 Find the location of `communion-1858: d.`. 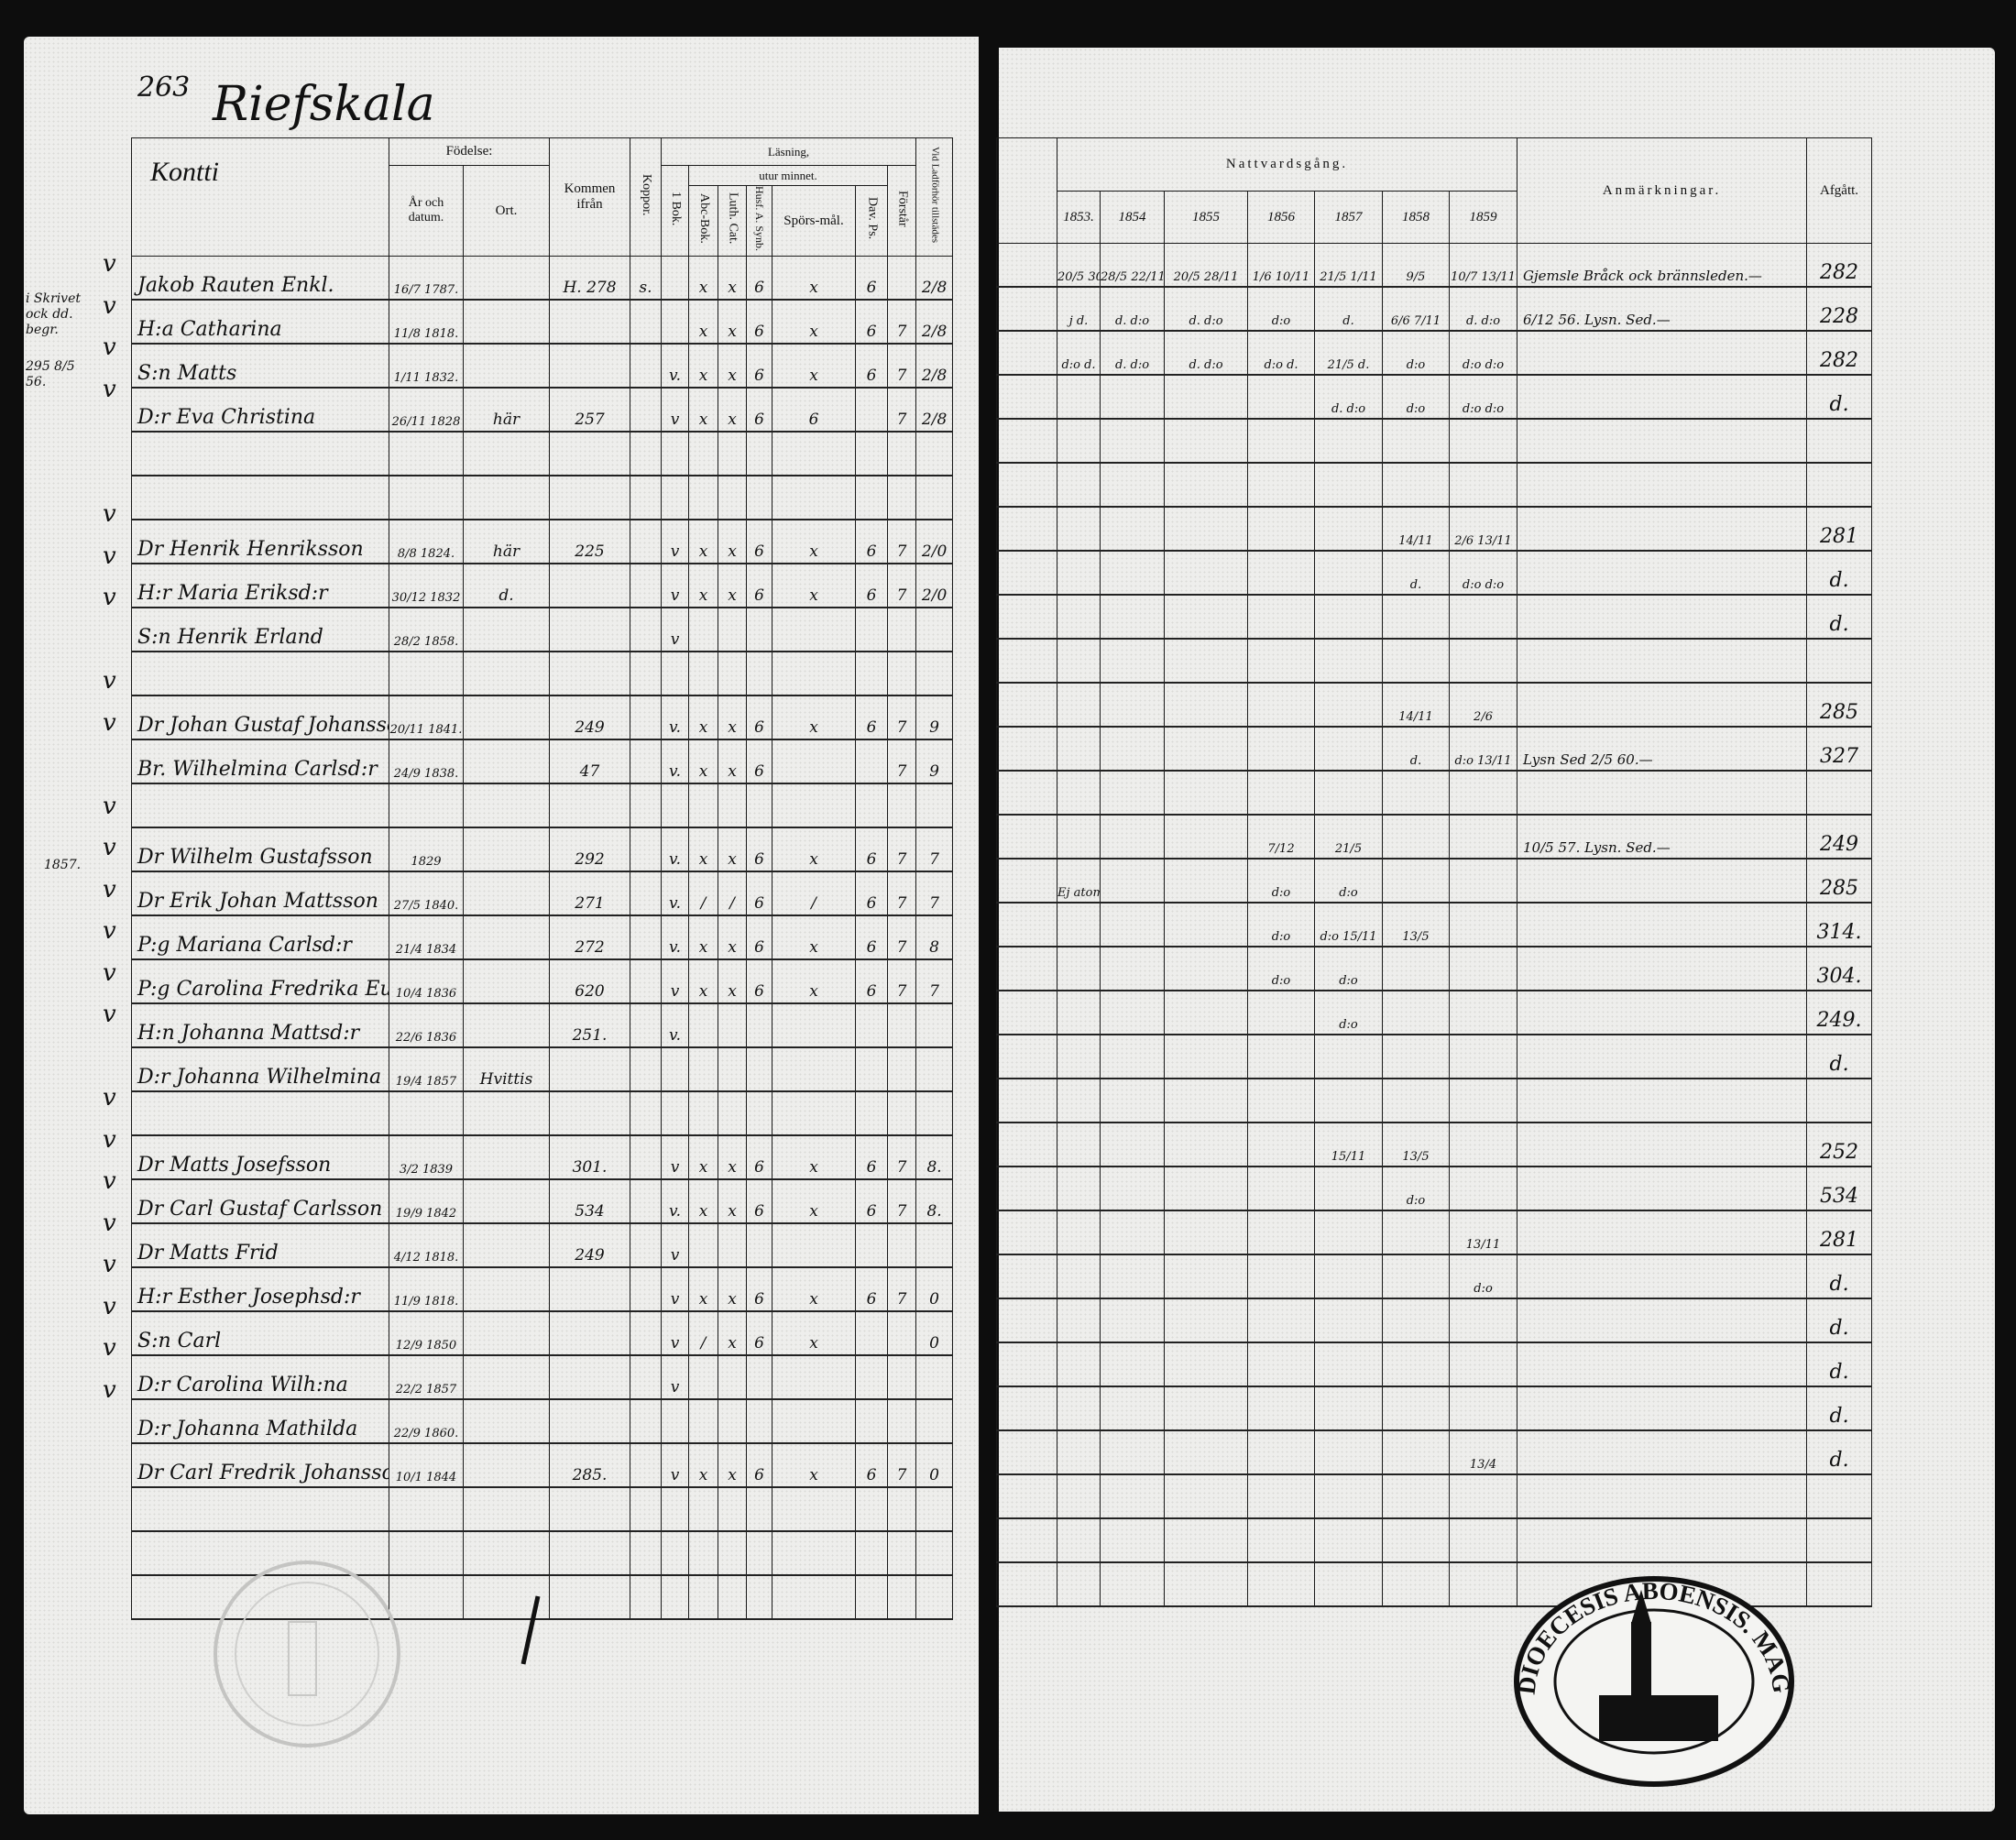

communion-1858: d. is located at coordinates (1416, 573).